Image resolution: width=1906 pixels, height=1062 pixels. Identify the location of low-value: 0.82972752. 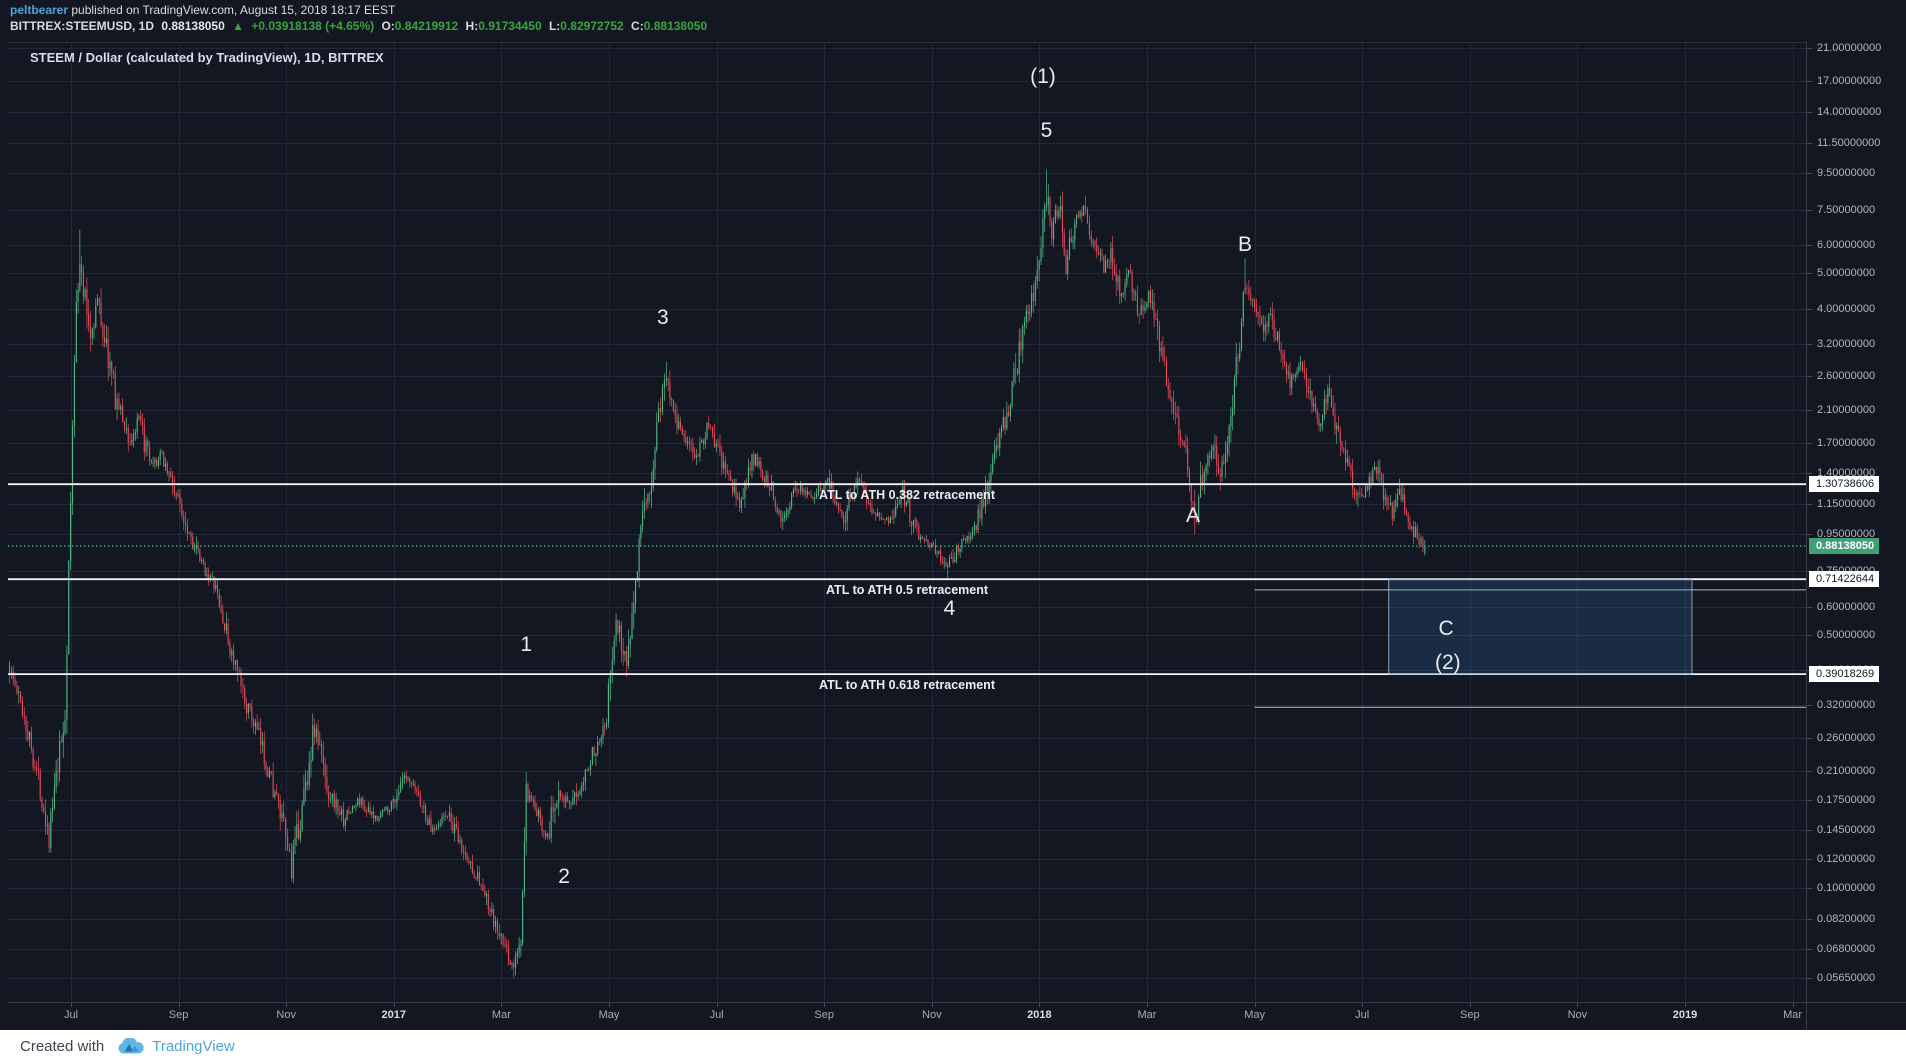
(592, 26).